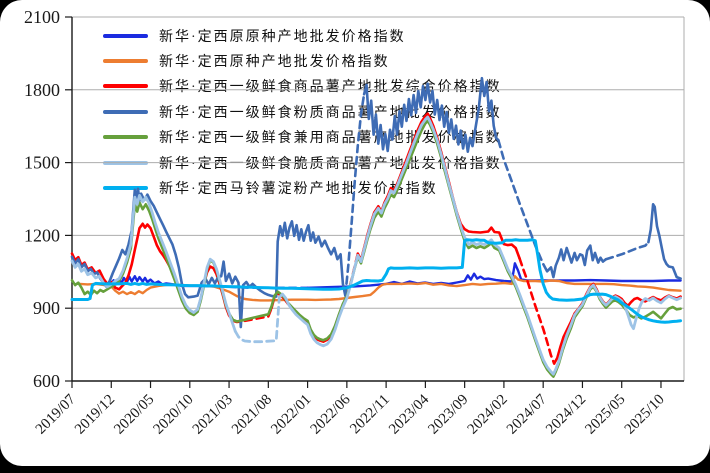  Describe the element at coordinates (488, 415) in the screenshot. I see `x-axis-label: 2024/02` at that location.